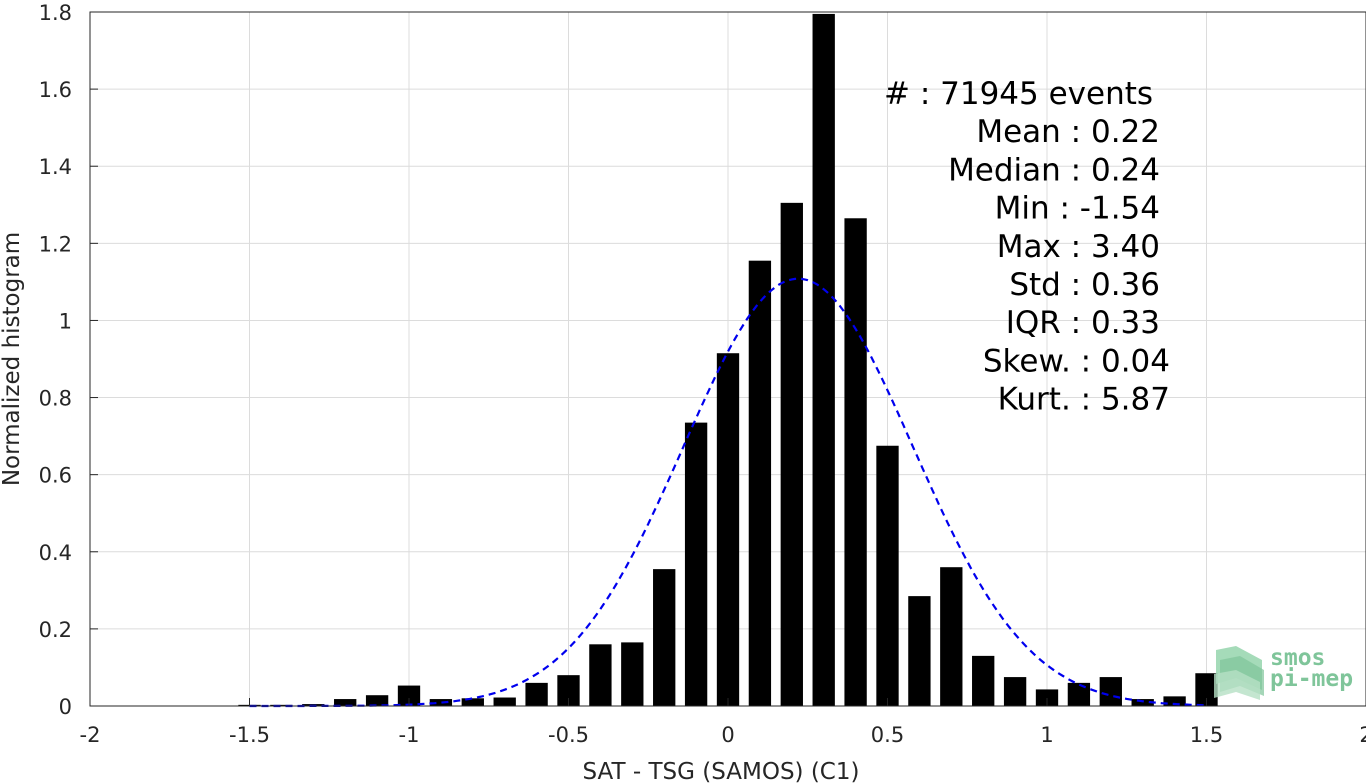 The height and width of the screenshot is (784, 1366). I want to click on logo-waves-icon, so click(1239, 673).